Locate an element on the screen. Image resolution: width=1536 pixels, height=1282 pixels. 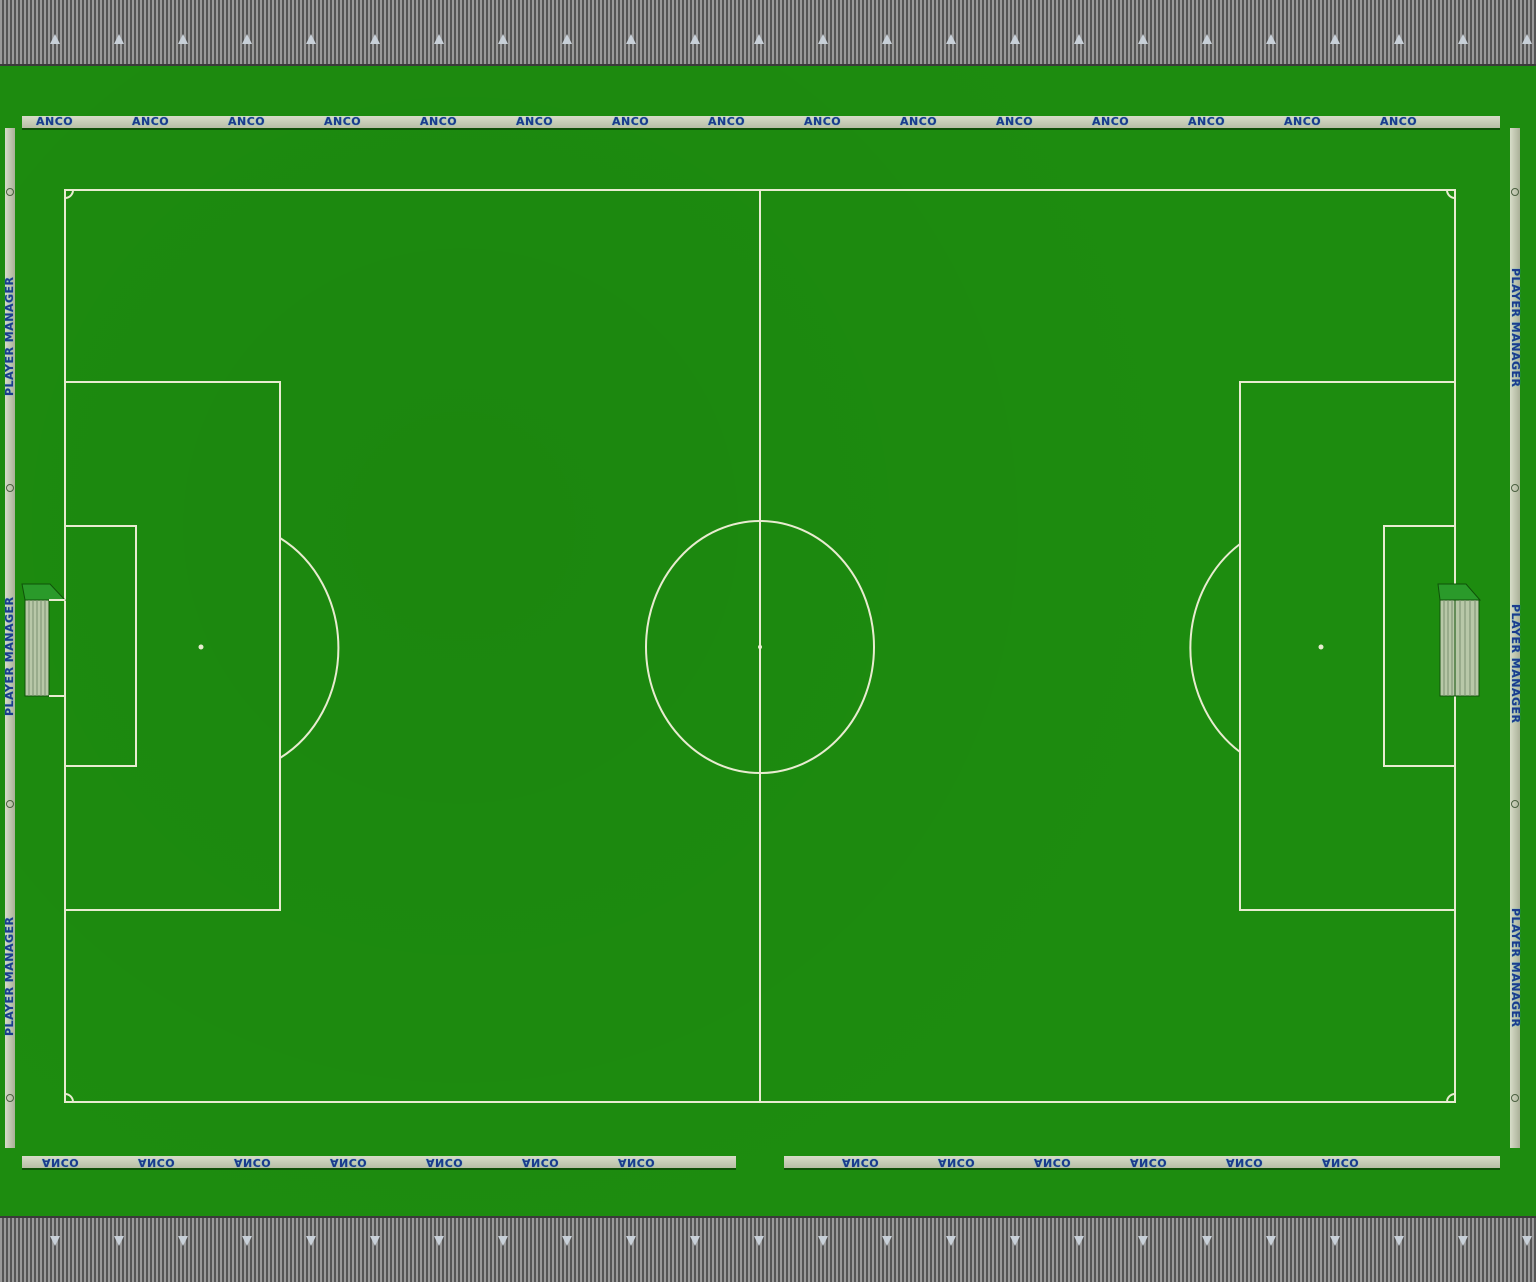
left-penalty-arc is located at coordinates (309, 648).